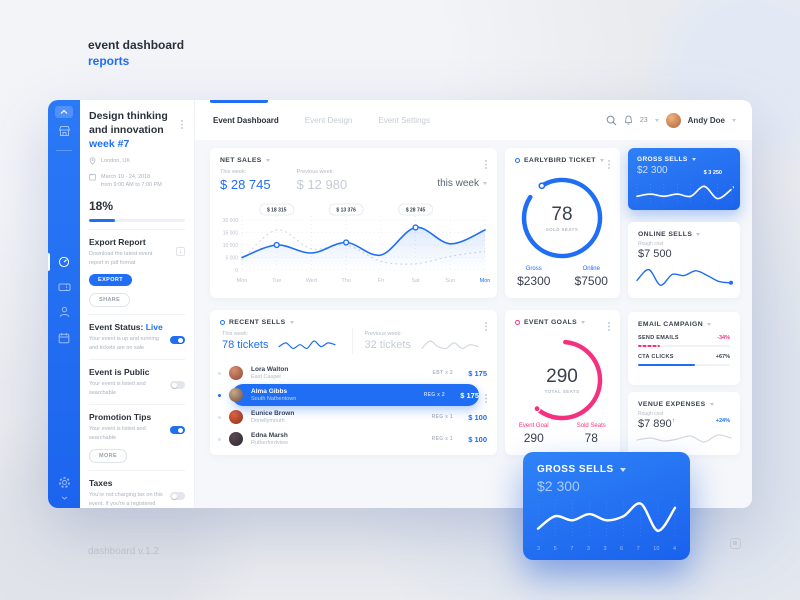  Describe the element at coordinates (64, 482) in the screenshot. I see `settings-gear-icon` at that location.